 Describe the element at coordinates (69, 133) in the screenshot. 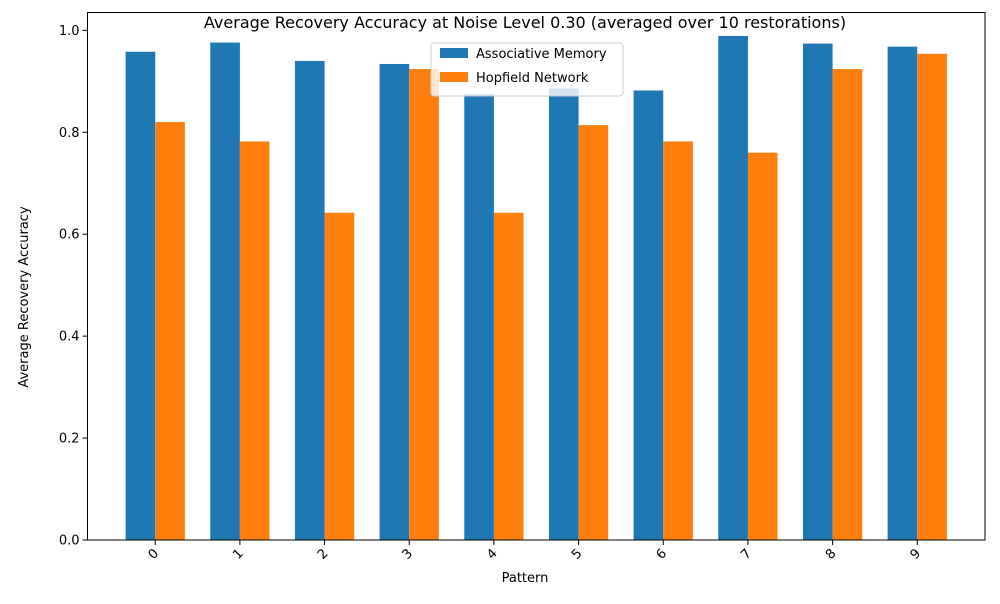

I see `y-tick-label: 0.8` at that location.